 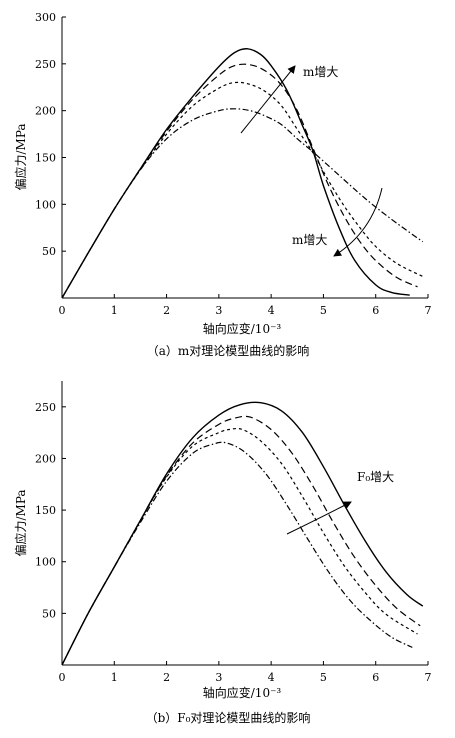 I want to click on increase-arrow-tail, so click(x=358, y=222).